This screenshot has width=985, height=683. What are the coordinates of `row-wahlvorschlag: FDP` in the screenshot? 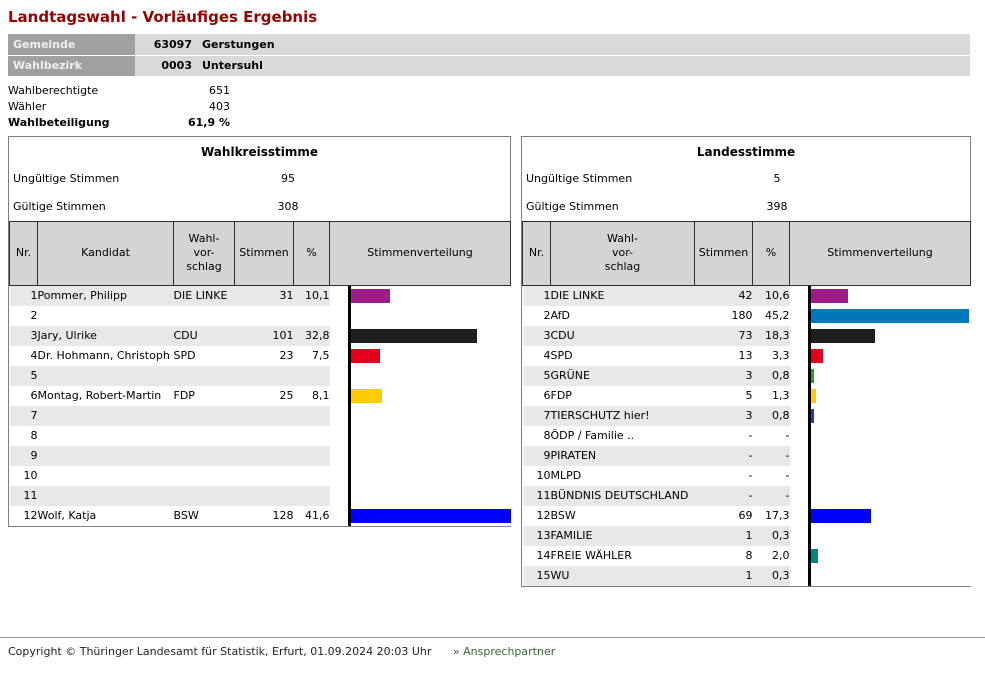 It's located at (184, 395).